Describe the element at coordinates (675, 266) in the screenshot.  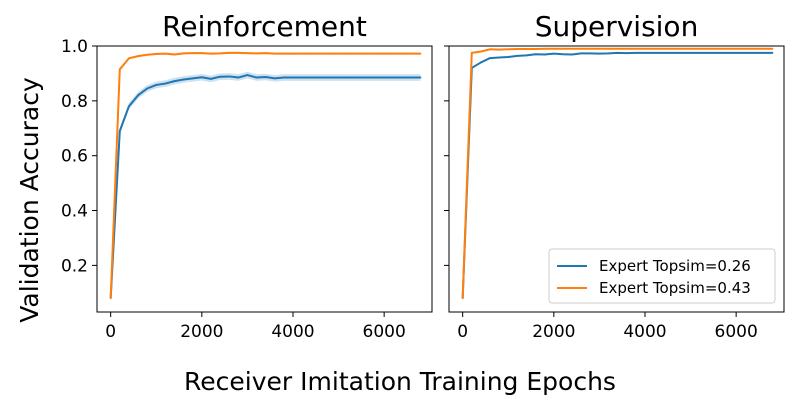
I see `legend-label: Expert Topsim=0.26` at that location.